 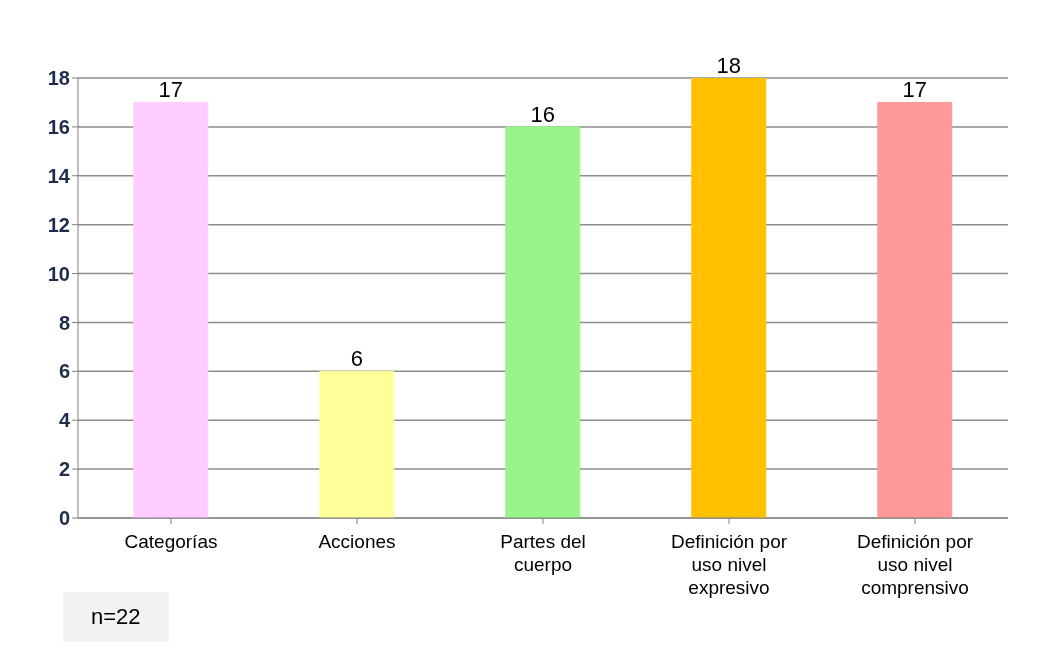 I want to click on y-tick-label: 0, so click(x=64, y=518).